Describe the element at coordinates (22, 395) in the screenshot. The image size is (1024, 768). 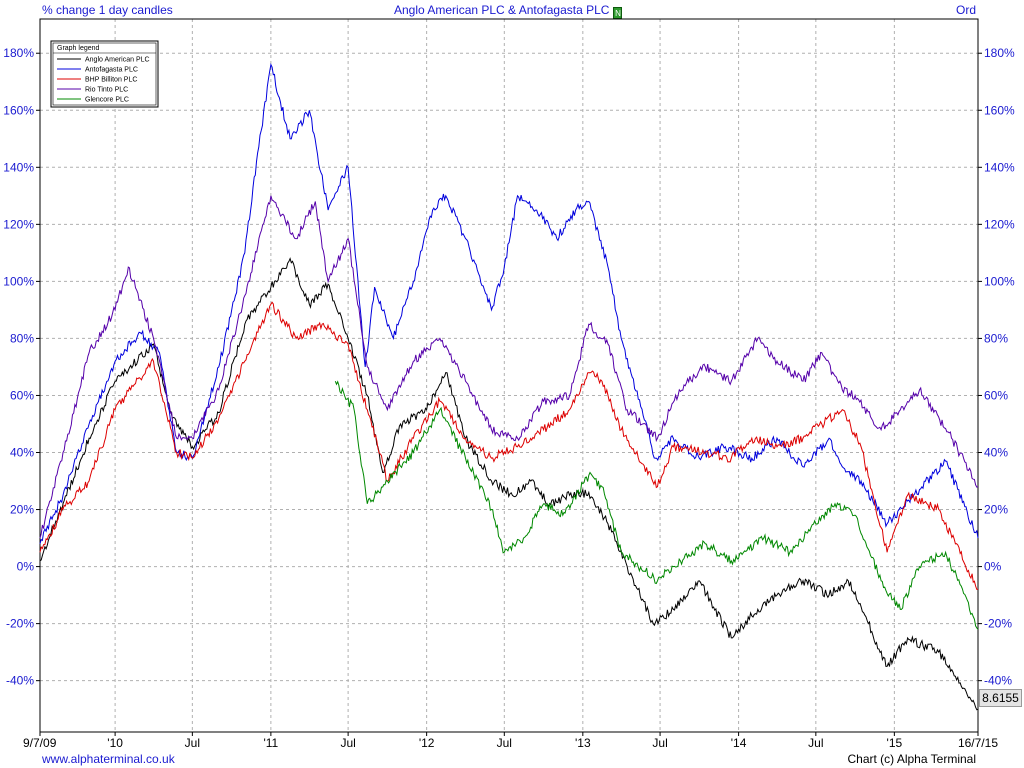
I see `y-tick-label-left: 60%` at that location.